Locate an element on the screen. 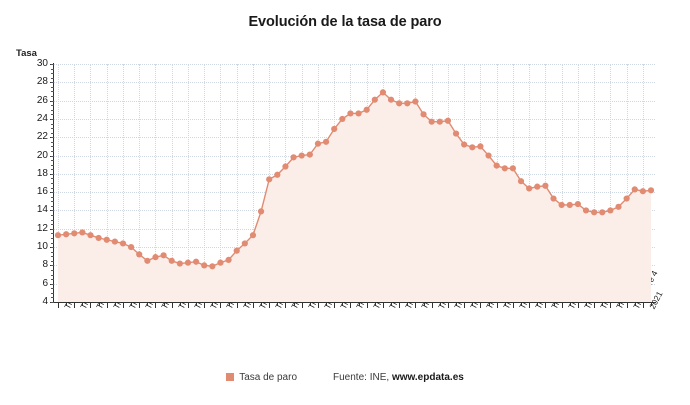 This screenshot has height=405, width=690. chart-title: Evolución de la tasa de paro is located at coordinates (345, 22).